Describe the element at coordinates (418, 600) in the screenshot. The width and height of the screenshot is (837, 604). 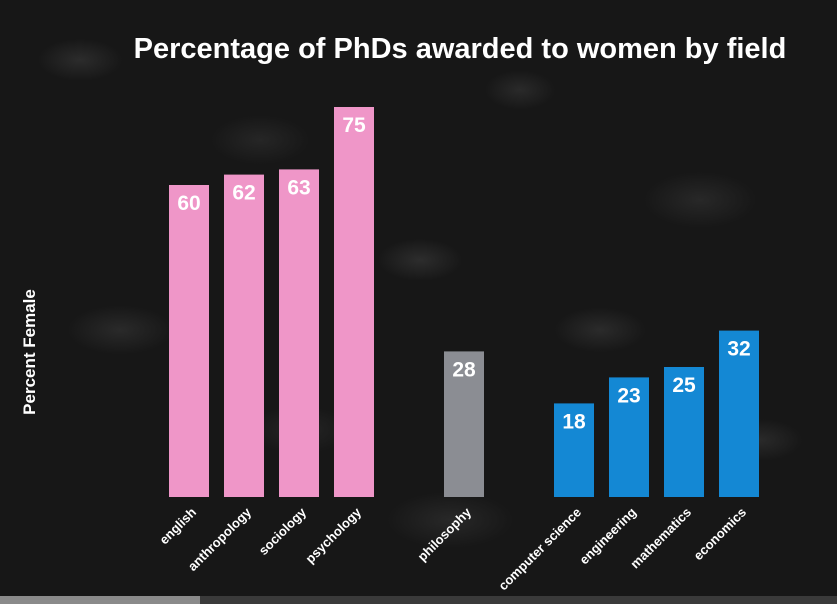
I see `video-progress-track` at that location.